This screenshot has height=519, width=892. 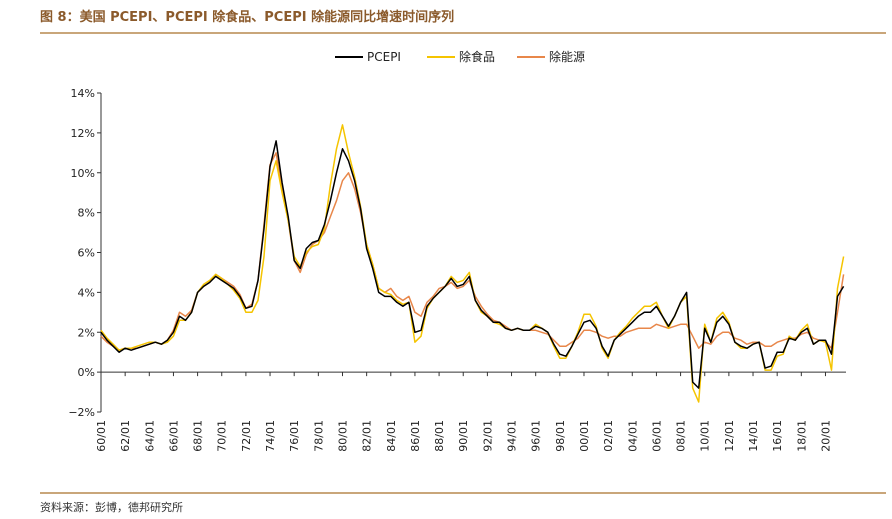 What do you see at coordinates (584, 436) in the screenshot?
I see `x-tick-label: 00/01` at bounding box center [584, 436].